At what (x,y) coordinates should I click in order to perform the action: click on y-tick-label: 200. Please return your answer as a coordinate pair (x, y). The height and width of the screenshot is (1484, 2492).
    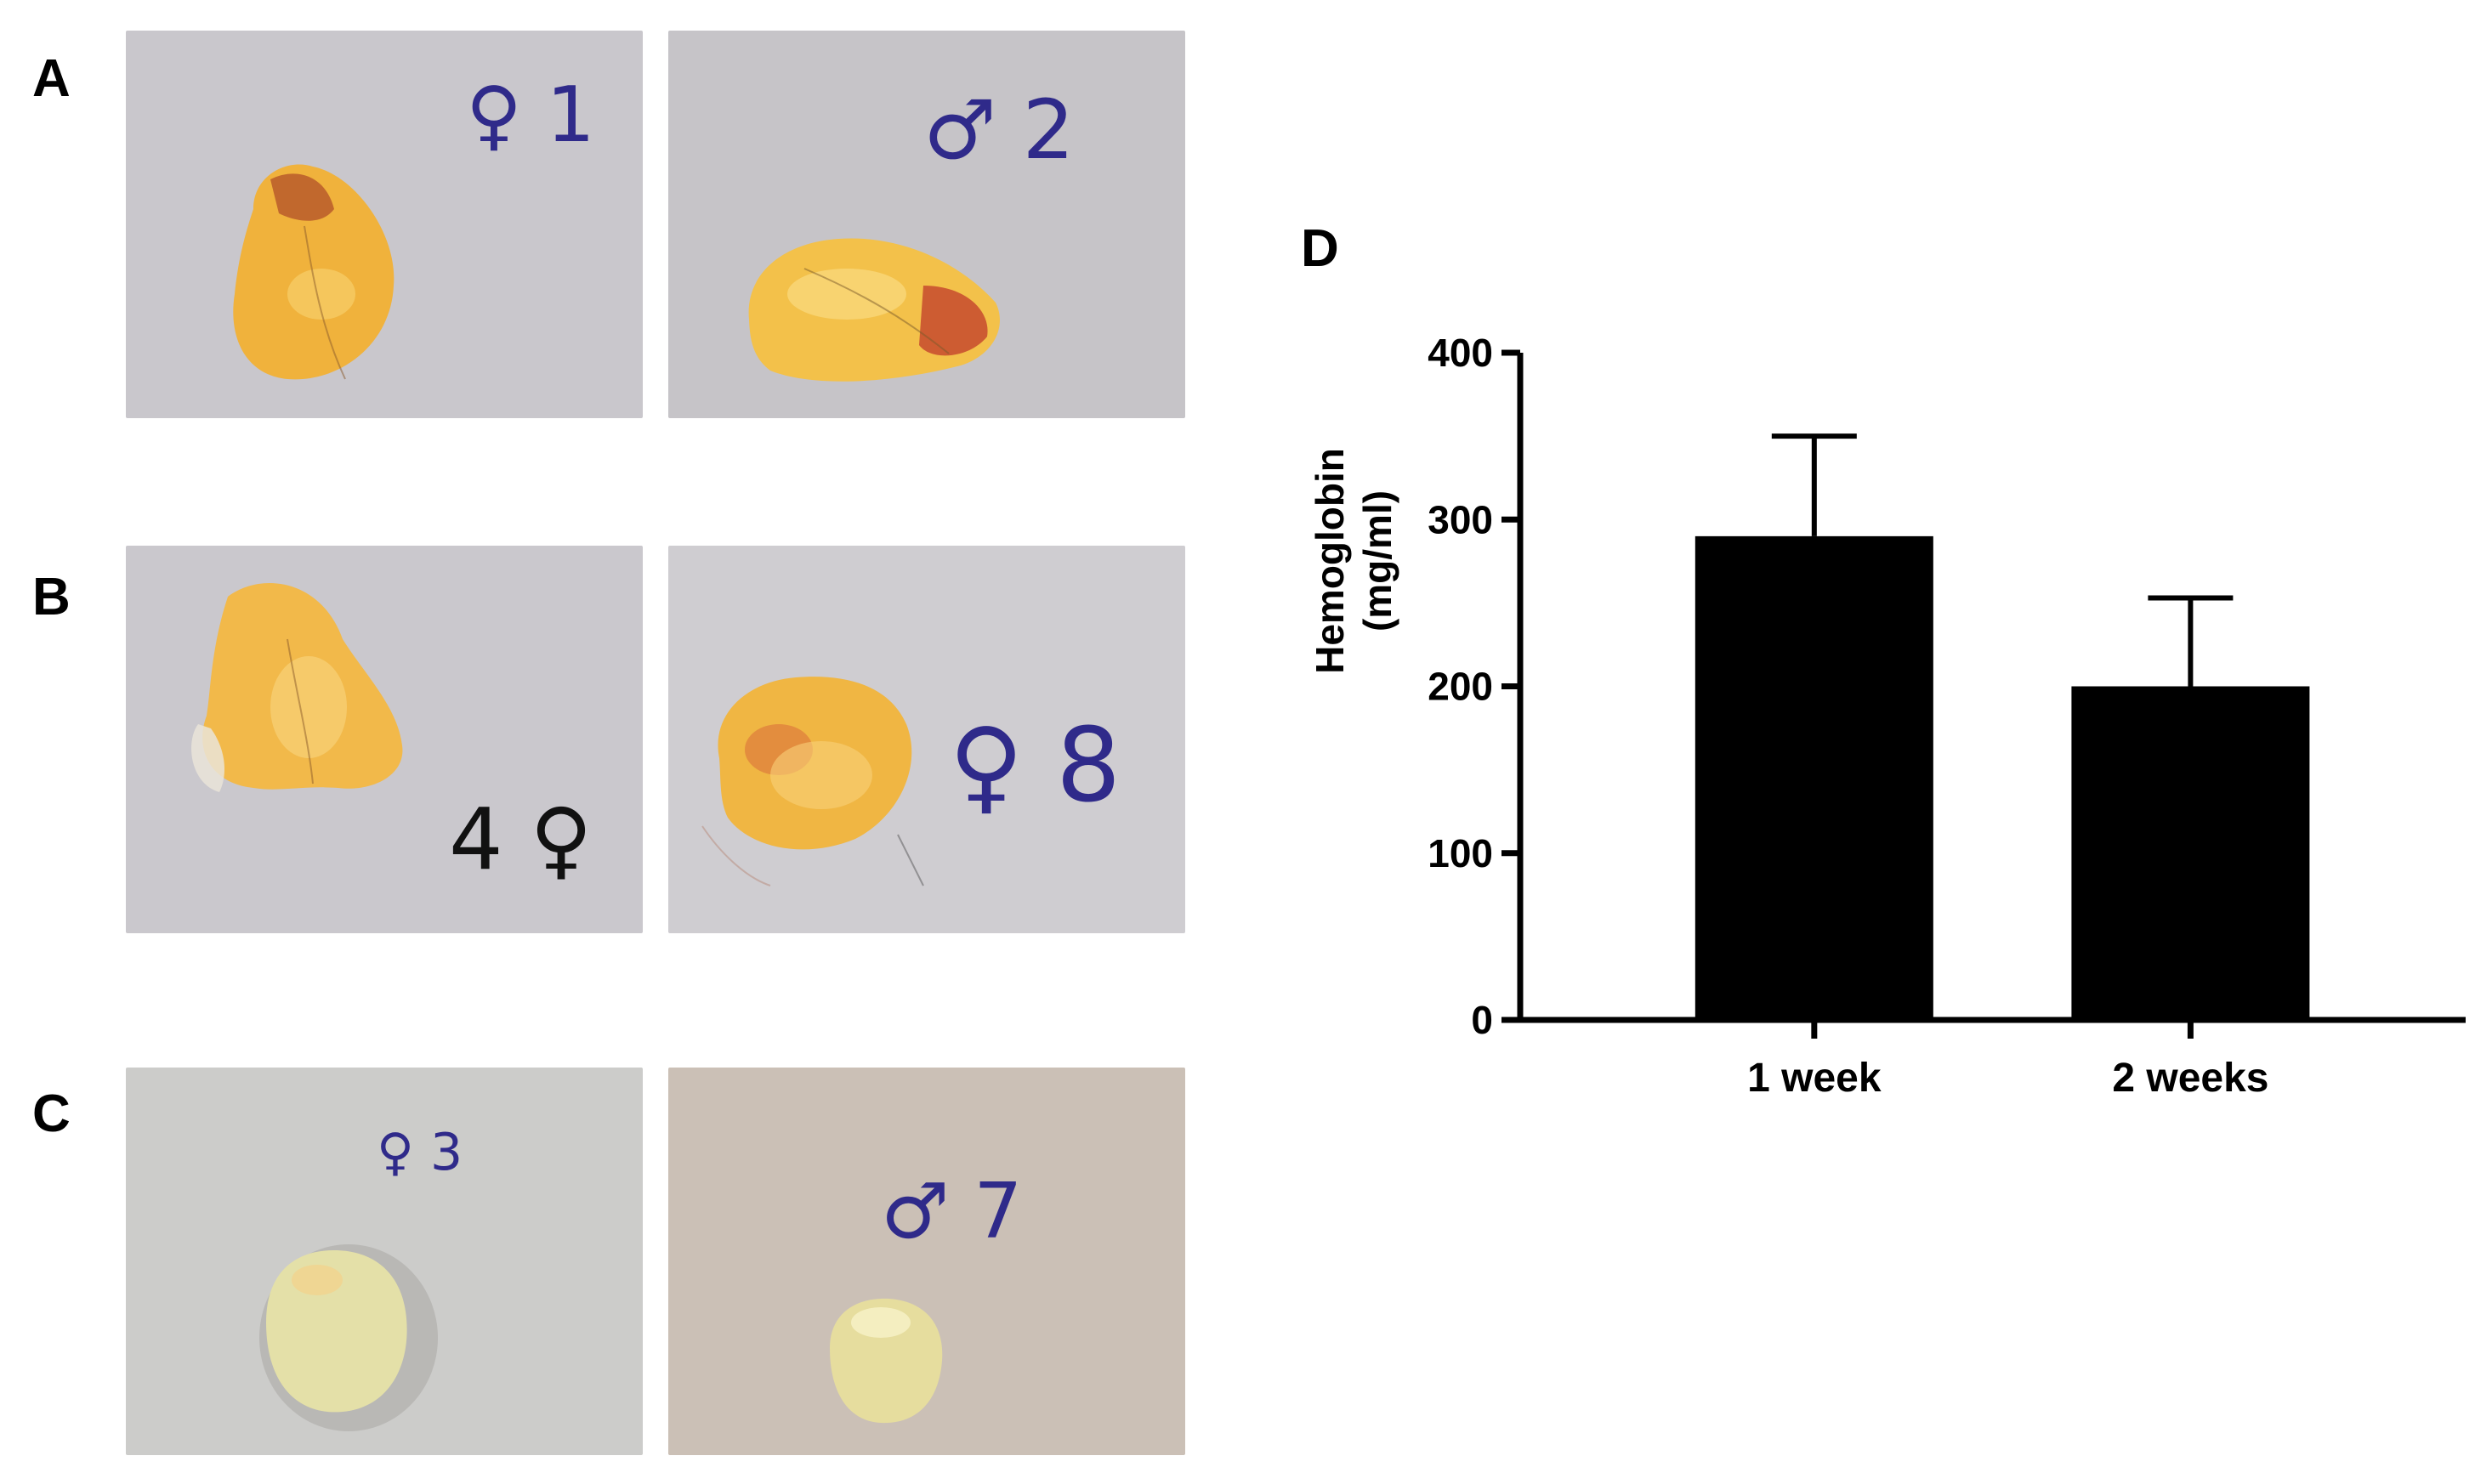
    Looking at the image, I should click on (1461, 687).